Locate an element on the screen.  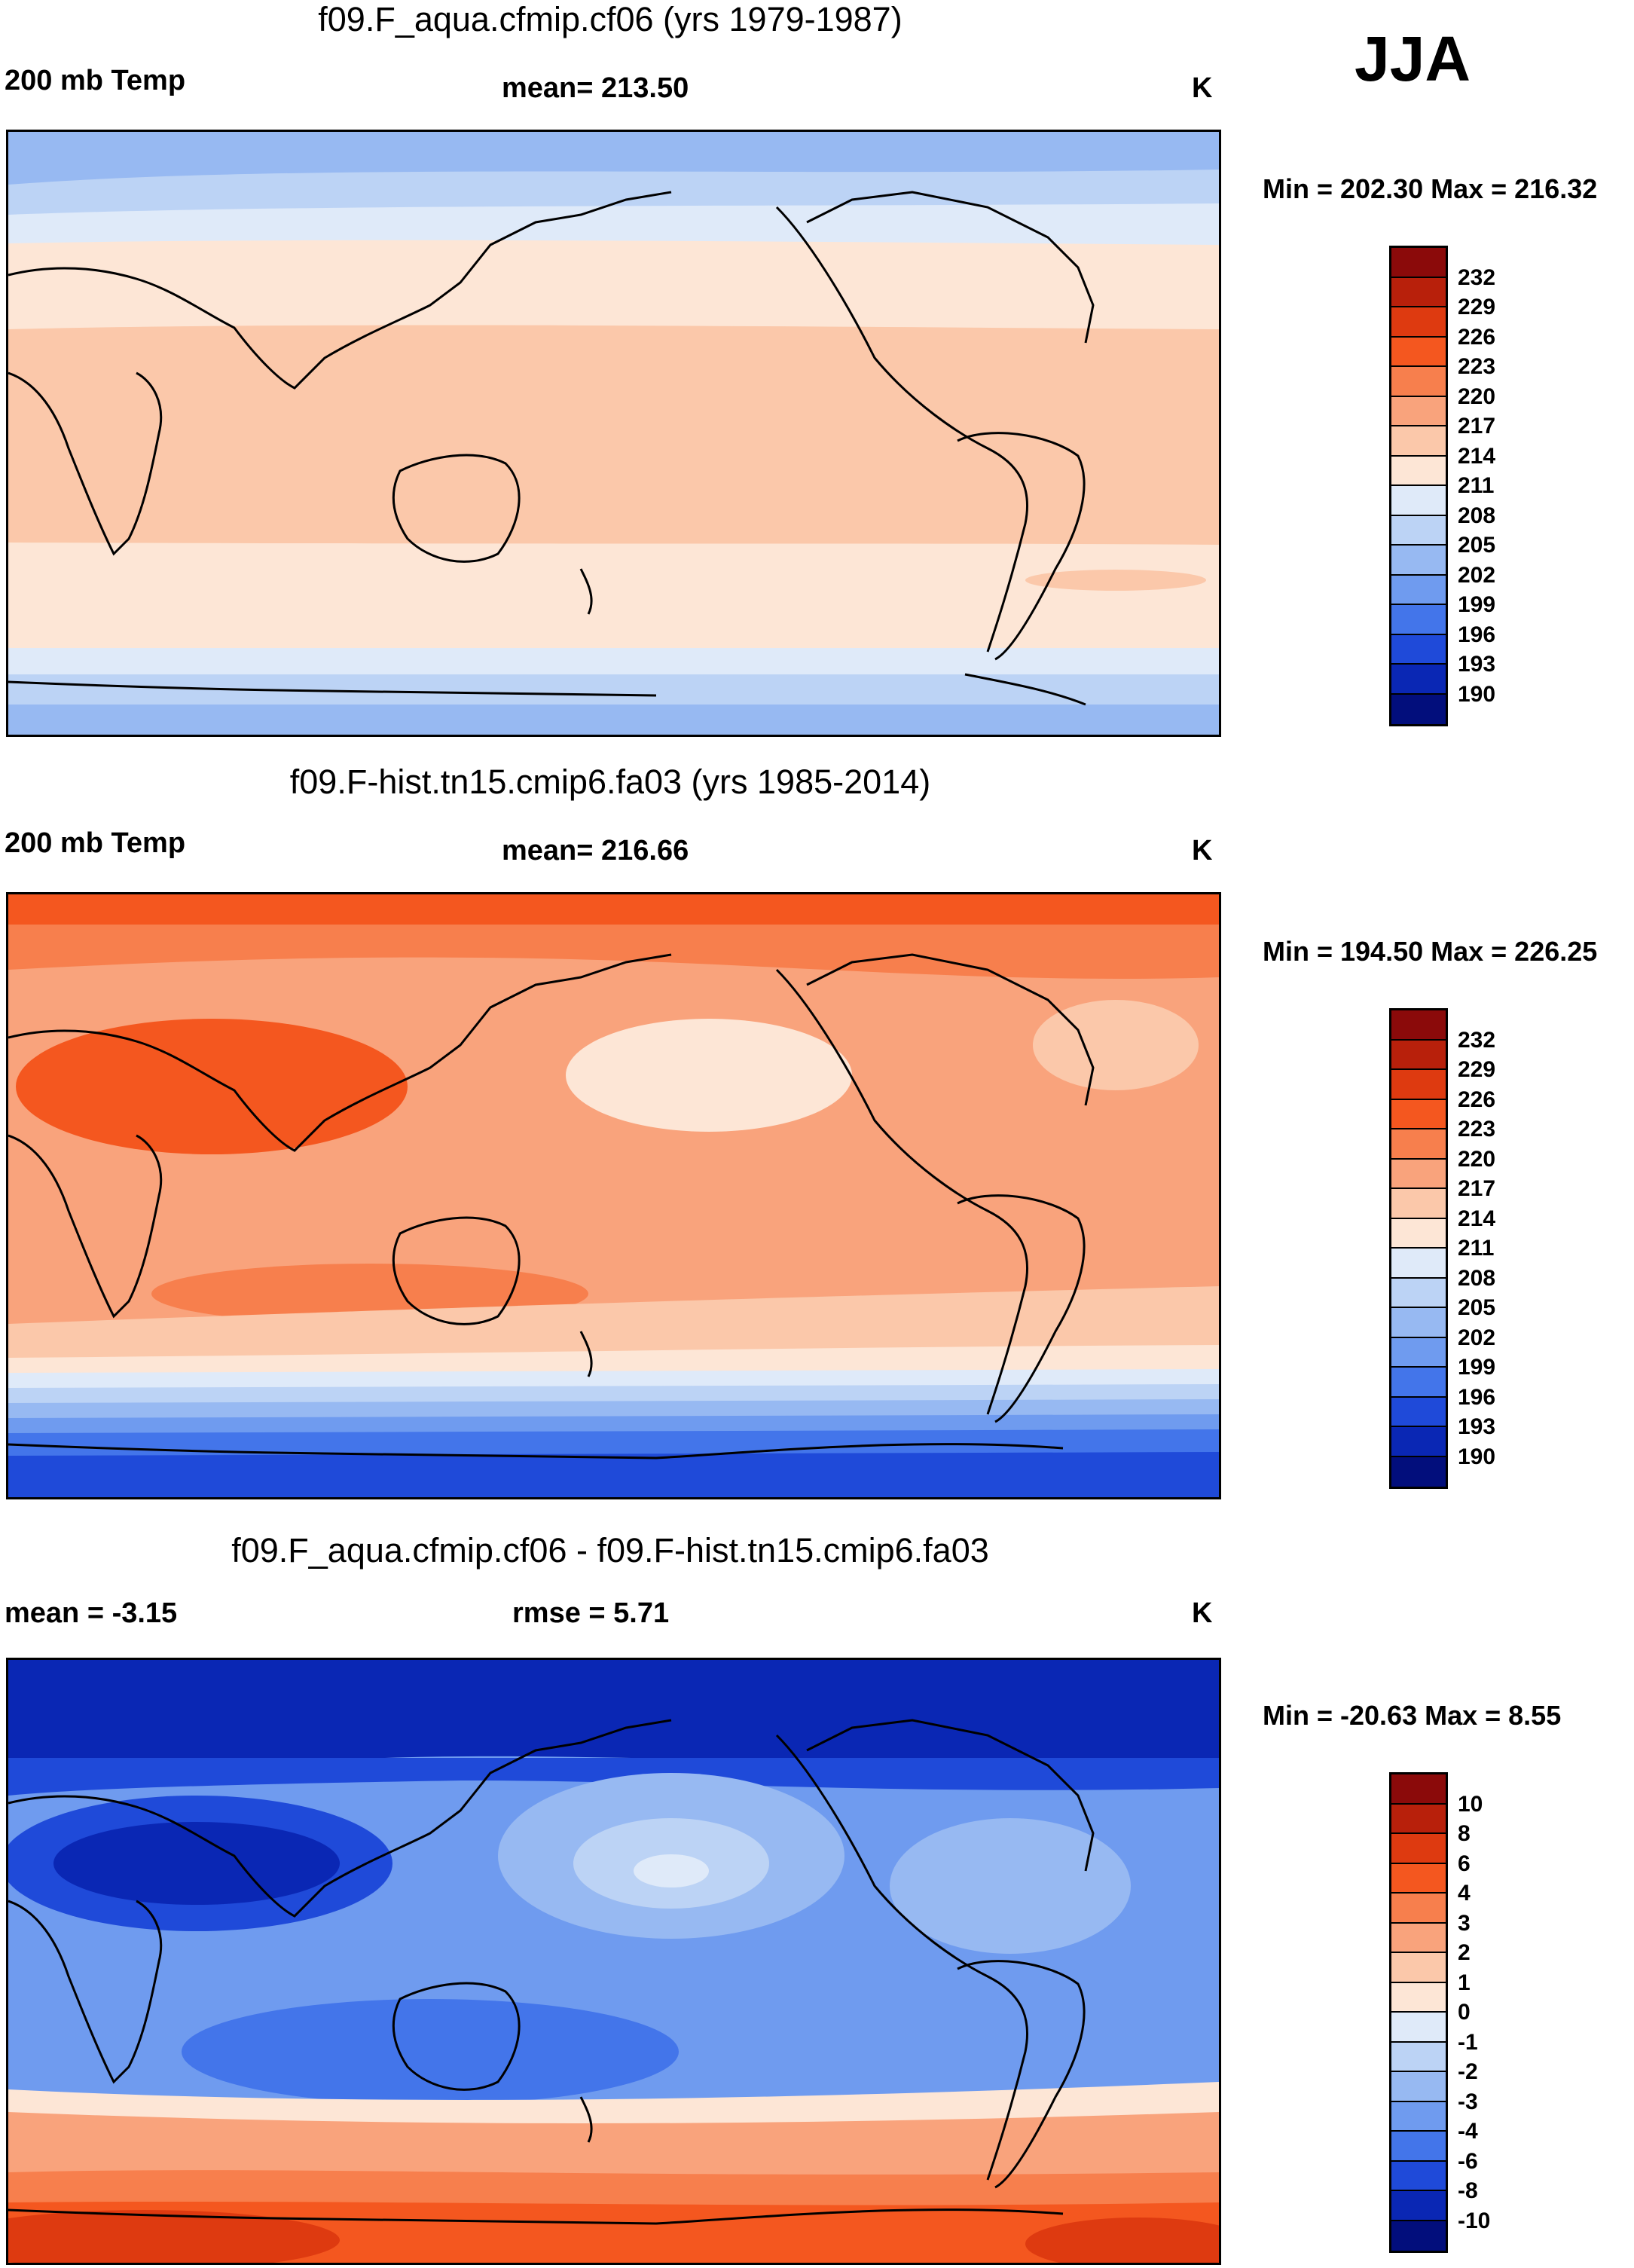
panel3-colorbar is located at coordinates (1418, 2012).